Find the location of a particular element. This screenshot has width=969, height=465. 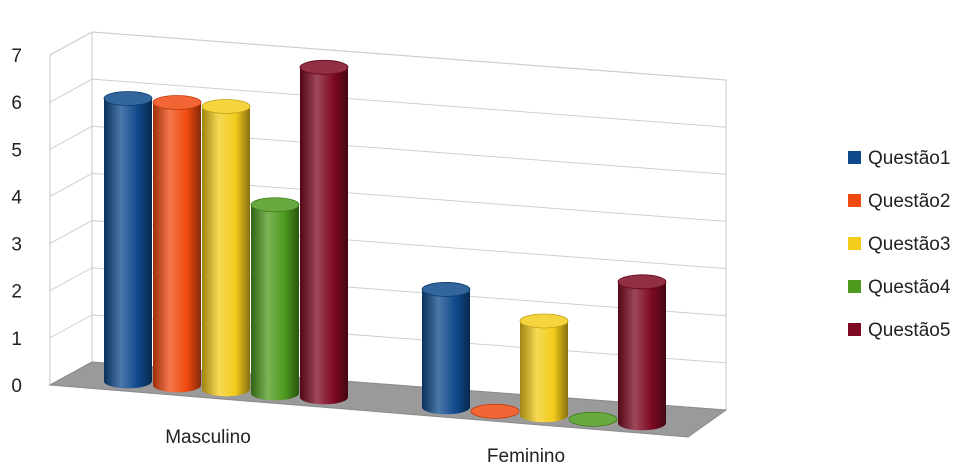

y-tick-label: 2 is located at coordinates (16, 292).